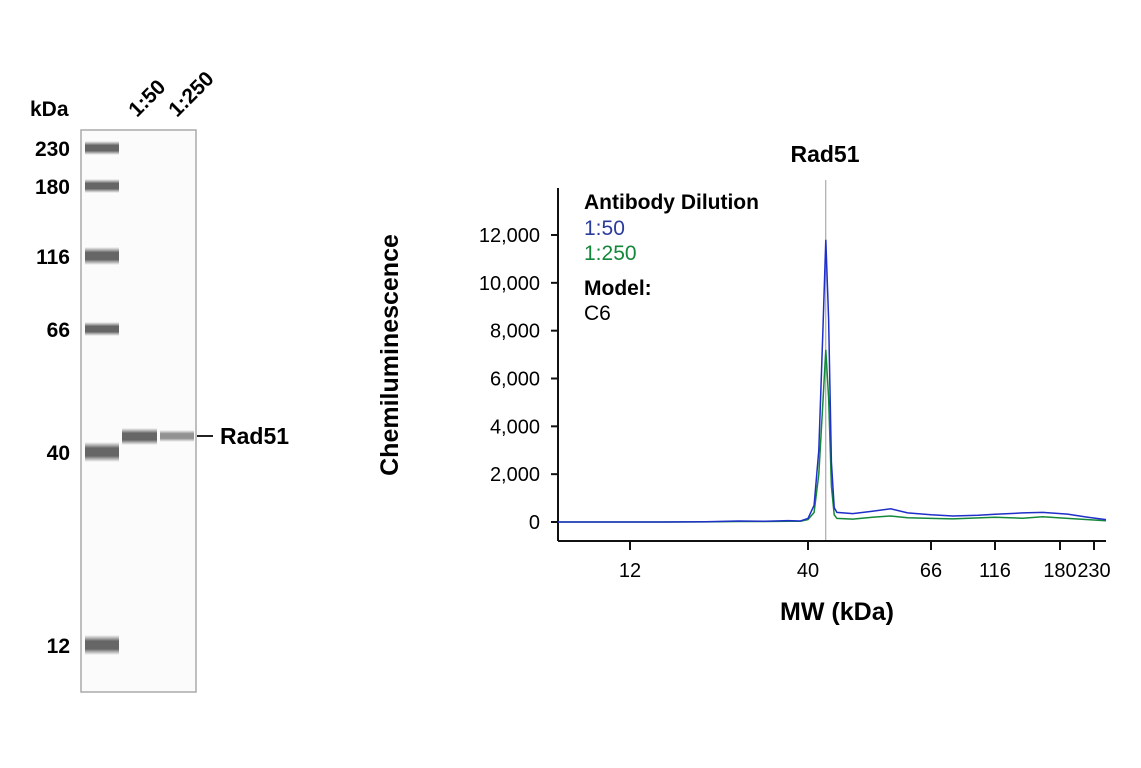  I want to click on marker-label-12: 12, so click(58, 646).